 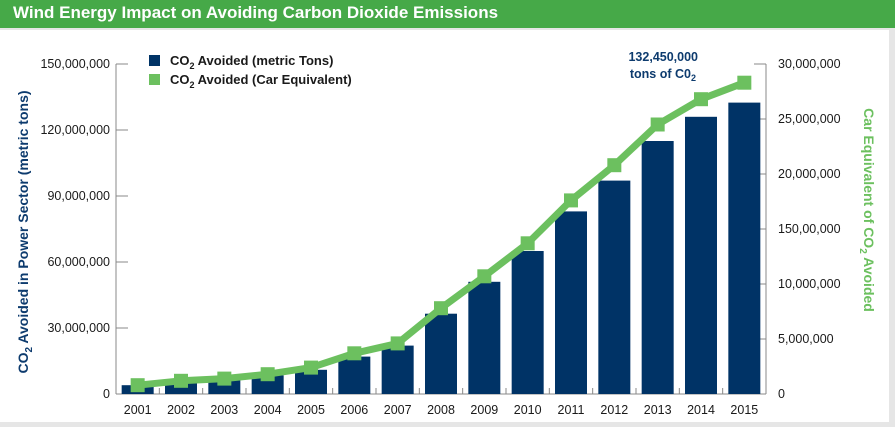 I want to click on right-tick-label: 5,000,000, so click(x=806, y=339).